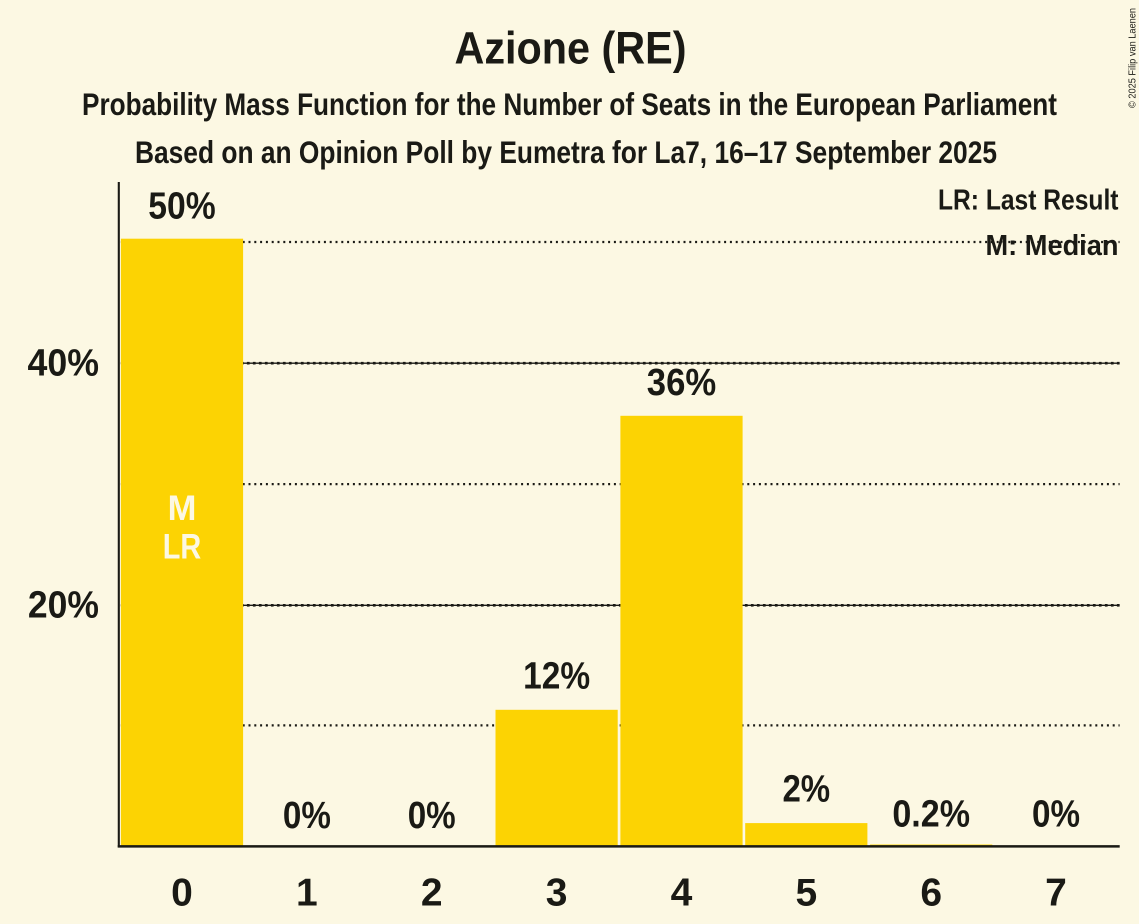 This screenshot has height=924, width=1139. What do you see at coordinates (682, 892) in the screenshot?
I see `svg-text: 4` at bounding box center [682, 892].